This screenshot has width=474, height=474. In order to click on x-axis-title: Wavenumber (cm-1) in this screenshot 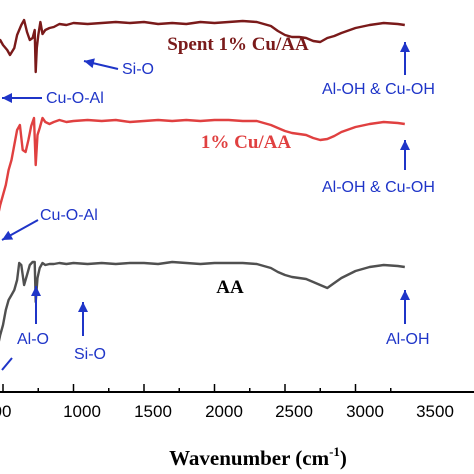, I will do `click(258, 457)`.